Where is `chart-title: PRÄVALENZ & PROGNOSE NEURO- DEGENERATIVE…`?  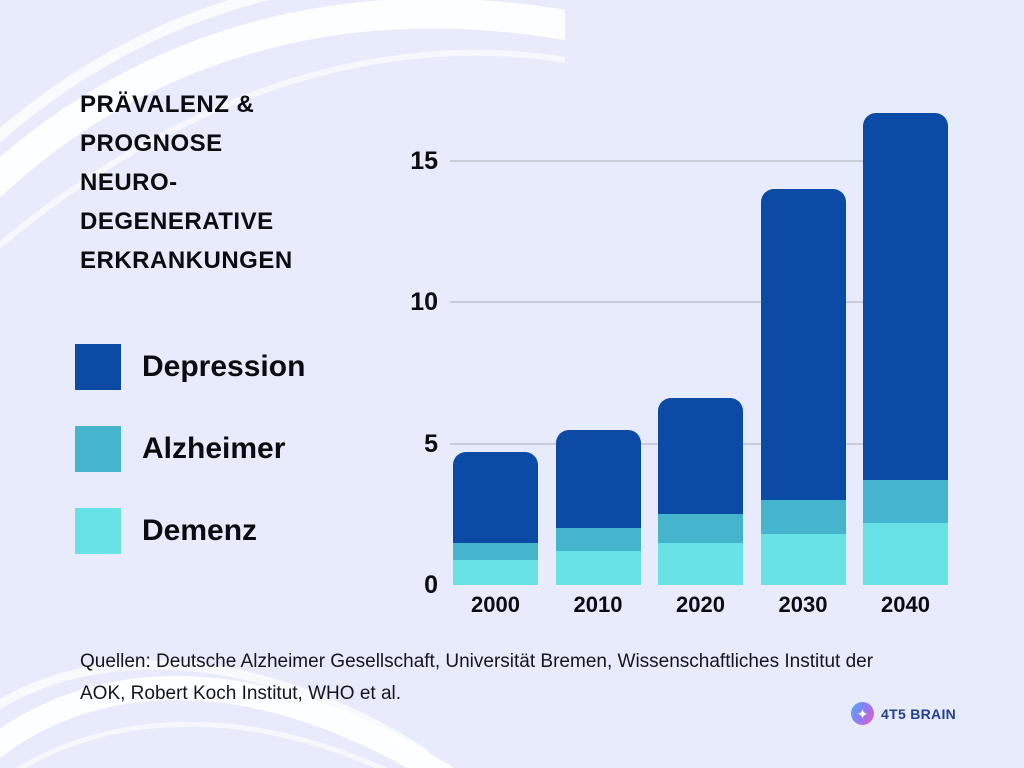
chart-title: PRÄVALENZ & PROGNOSE NEURO- DEGENERATIVE… is located at coordinates (186, 182).